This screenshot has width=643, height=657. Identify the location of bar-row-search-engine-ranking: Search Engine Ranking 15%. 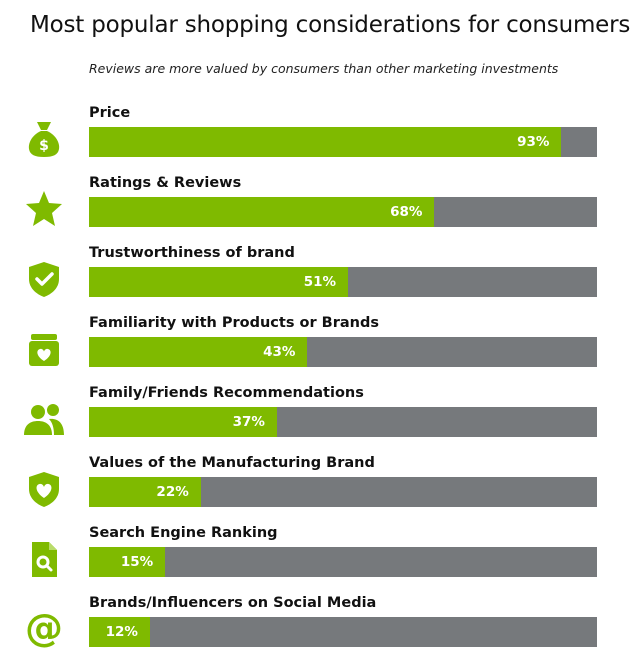
(321, 556).